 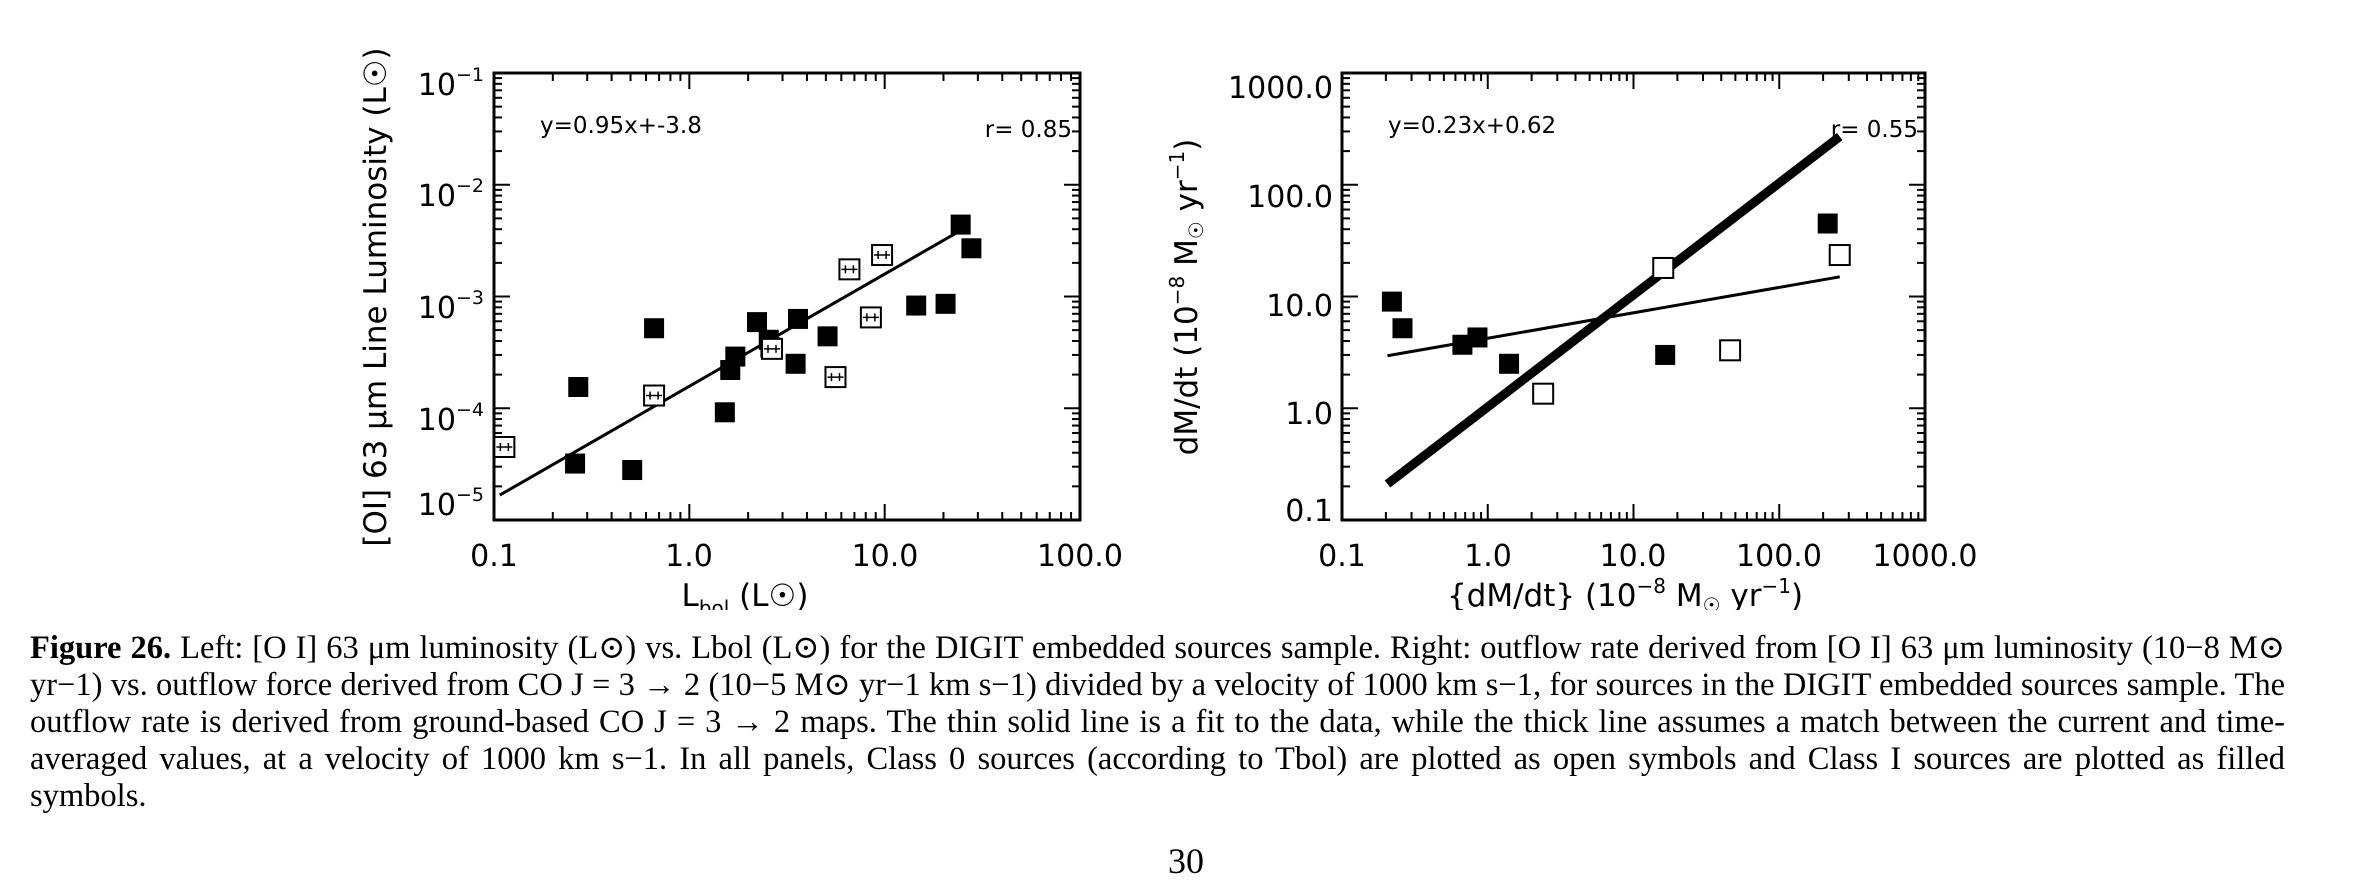 I want to click on right-y-tick-labels: 1000.0 100.0 10.0 1.0 0.1, so click(x=1280, y=300).